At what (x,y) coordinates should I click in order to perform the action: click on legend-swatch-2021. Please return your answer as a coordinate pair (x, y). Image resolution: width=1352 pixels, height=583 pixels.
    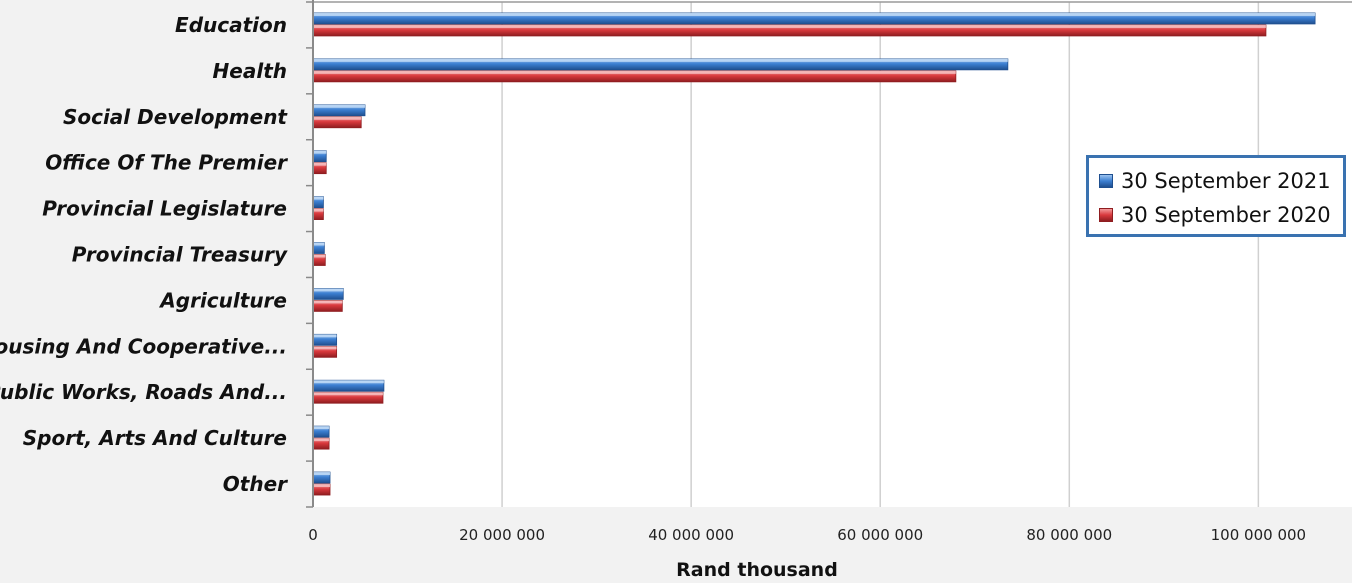
    Looking at the image, I should click on (1106, 181).